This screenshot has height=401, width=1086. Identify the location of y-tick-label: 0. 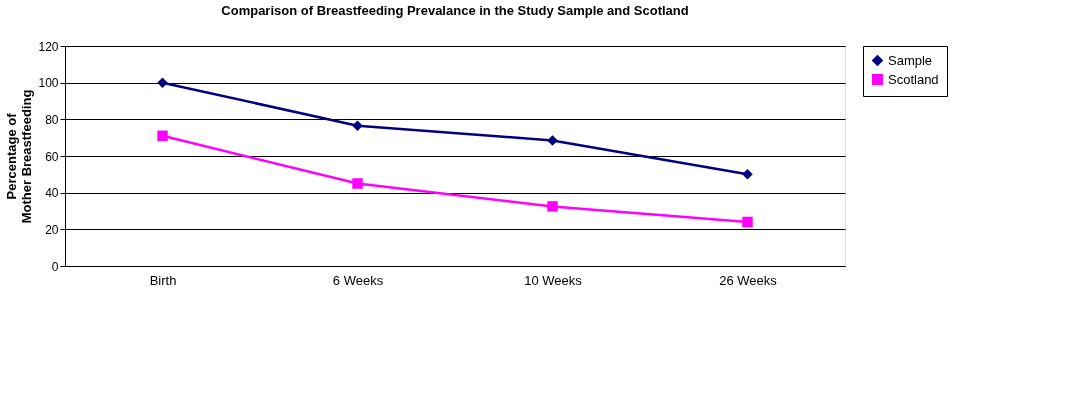
(55, 266).